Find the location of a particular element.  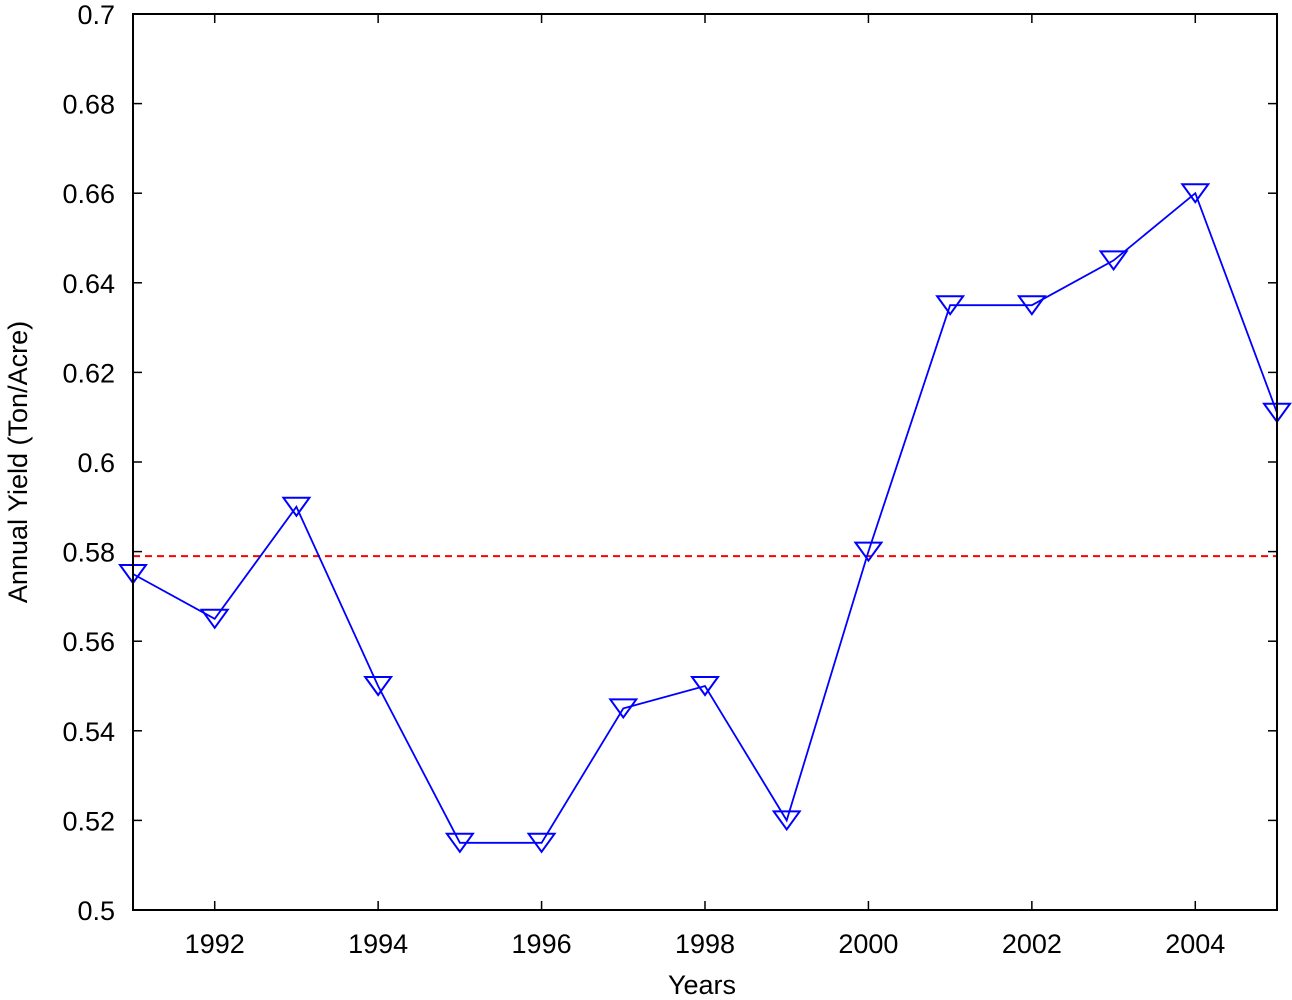

x-tick-label: 2000 is located at coordinates (868, 944).